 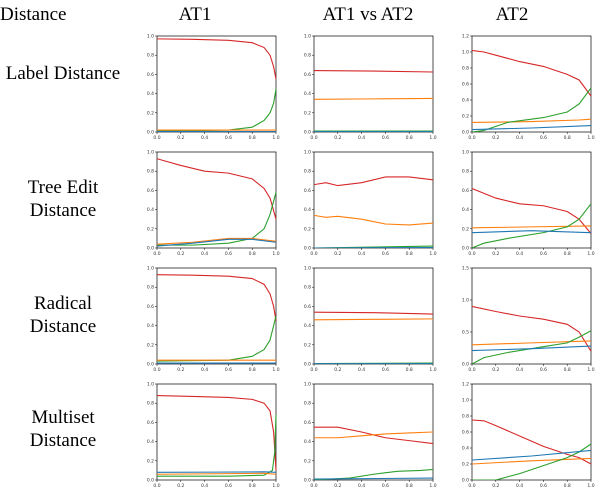 What do you see at coordinates (195, 15) in the screenshot?
I see `column-header-at1: AT1` at bounding box center [195, 15].